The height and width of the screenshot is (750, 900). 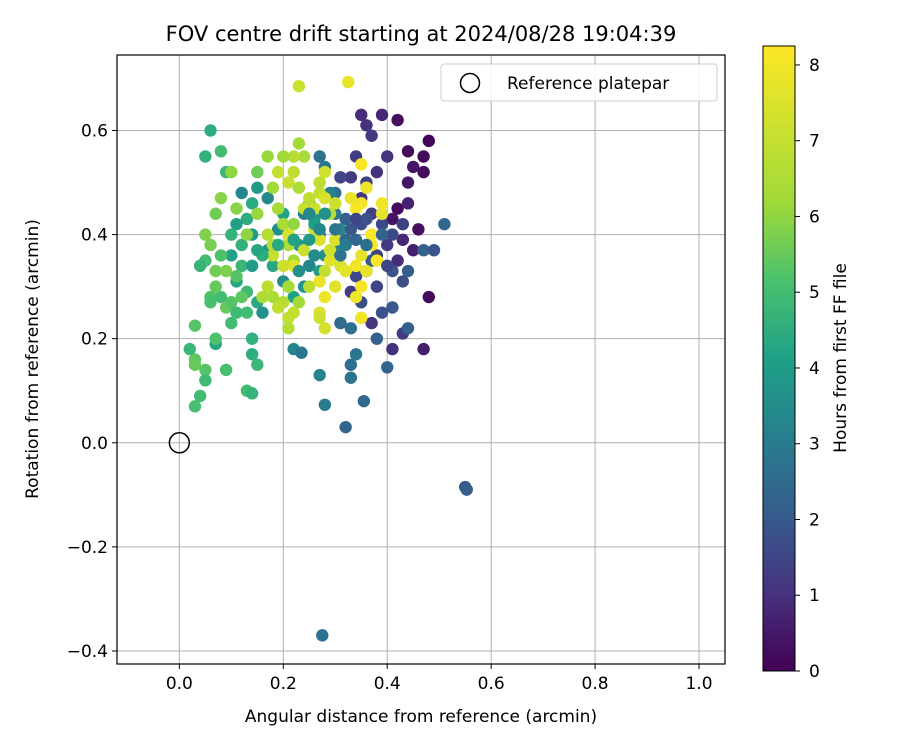 What do you see at coordinates (841, 358) in the screenshot?
I see `colorbar-label: Hours from first FF file` at bounding box center [841, 358].